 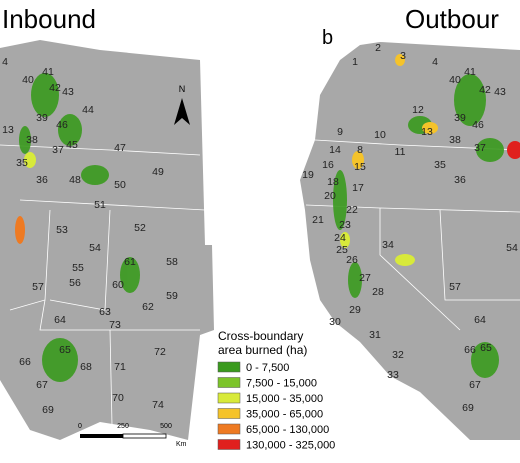 What do you see at coordinates (284, 415) in the screenshot?
I see `legend-label: 35,000 - 65,000` at bounding box center [284, 415].